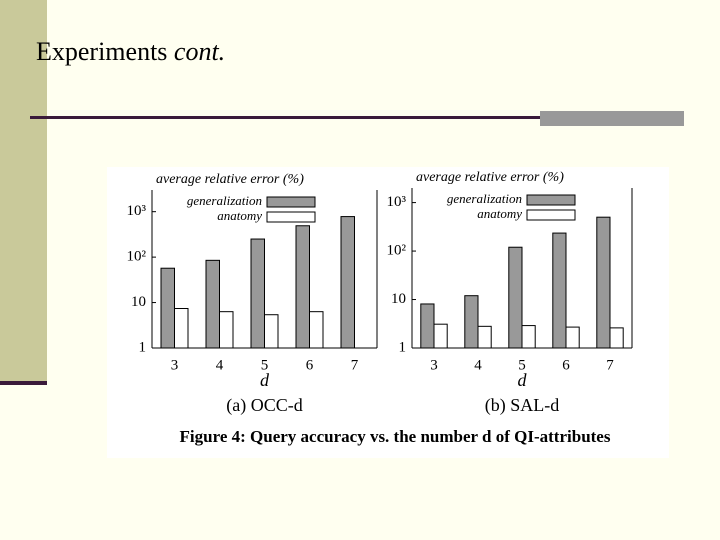  I want to click on side-rule, so click(23, 383).